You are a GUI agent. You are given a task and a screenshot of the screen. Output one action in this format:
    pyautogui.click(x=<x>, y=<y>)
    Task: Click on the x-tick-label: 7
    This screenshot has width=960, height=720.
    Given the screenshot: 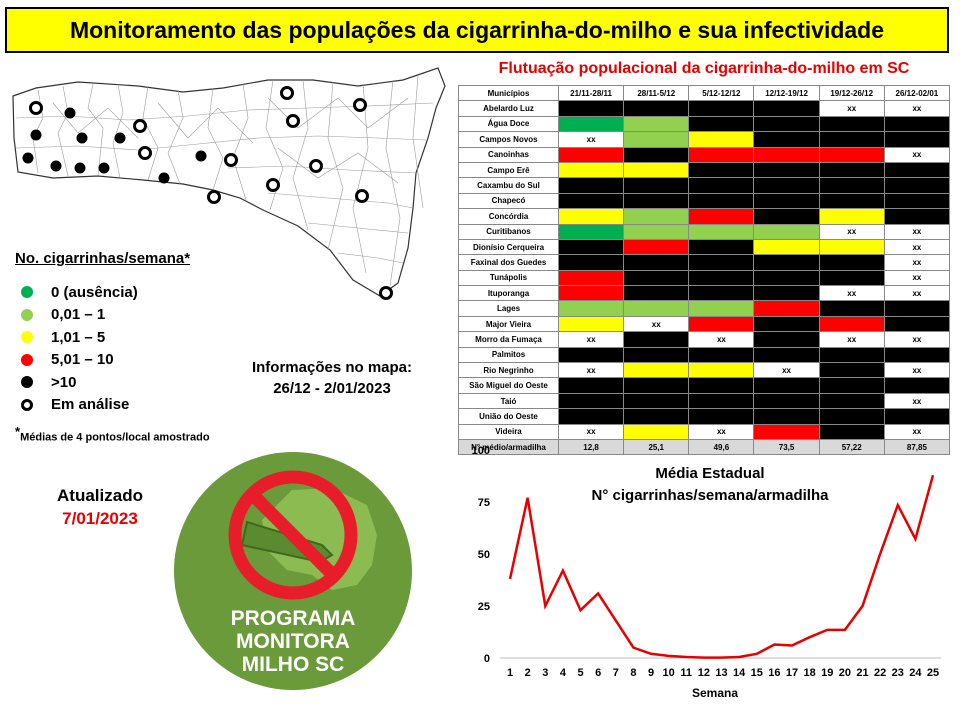 What is the action you would take?
    pyautogui.click(x=616, y=673)
    